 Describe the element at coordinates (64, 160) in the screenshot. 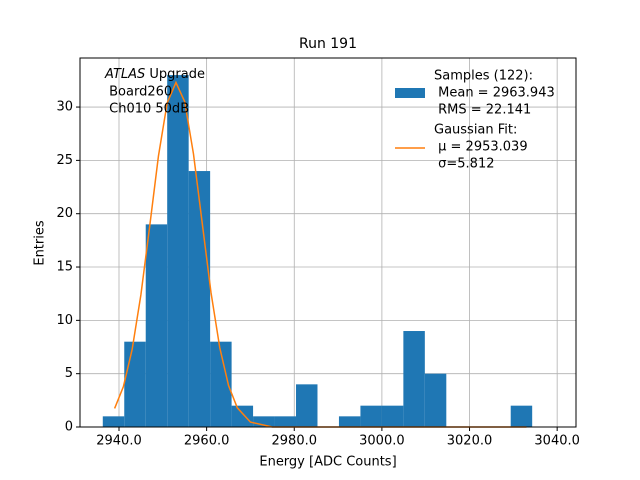

I see `y-tick-label: 25` at that location.